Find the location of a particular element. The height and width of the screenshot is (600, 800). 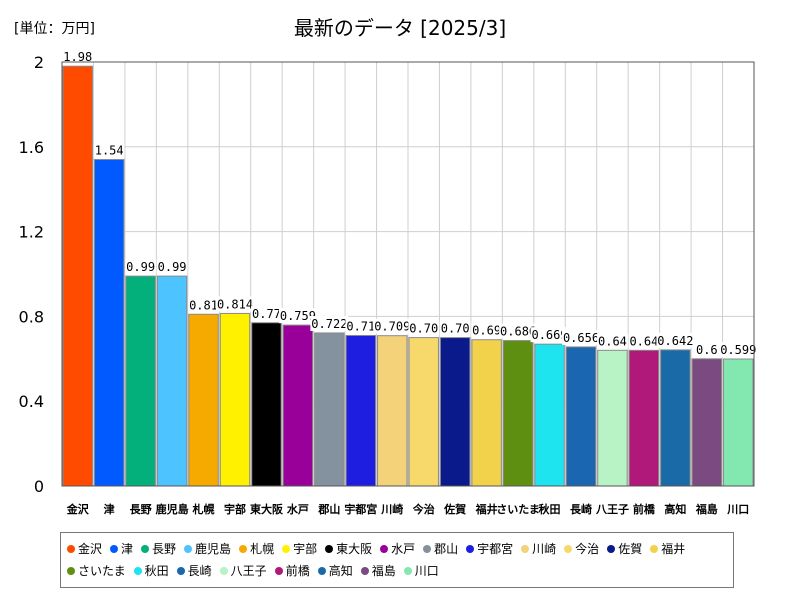

data-label: 0.71 is located at coordinates (360, 326).